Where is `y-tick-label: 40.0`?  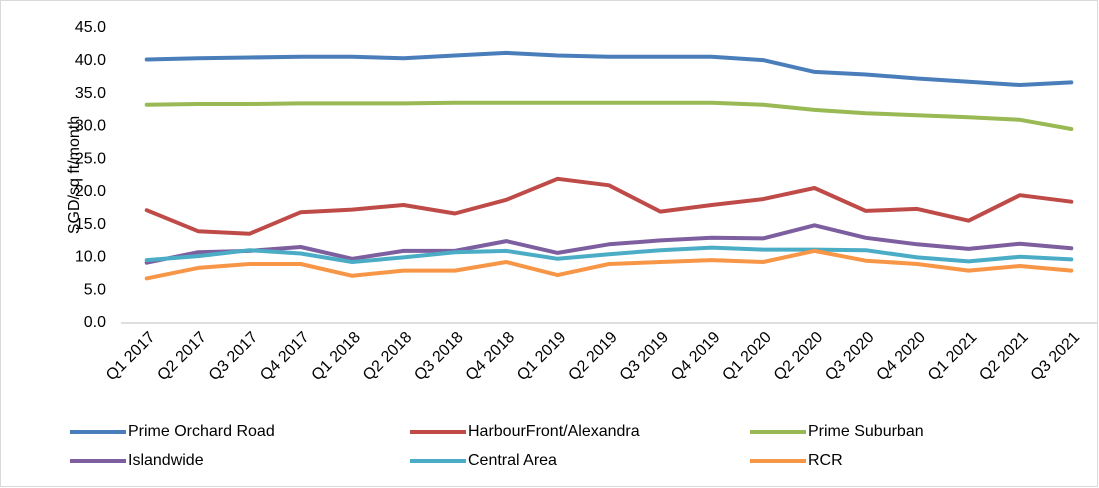
y-tick-label: 40.0 is located at coordinates (90, 60).